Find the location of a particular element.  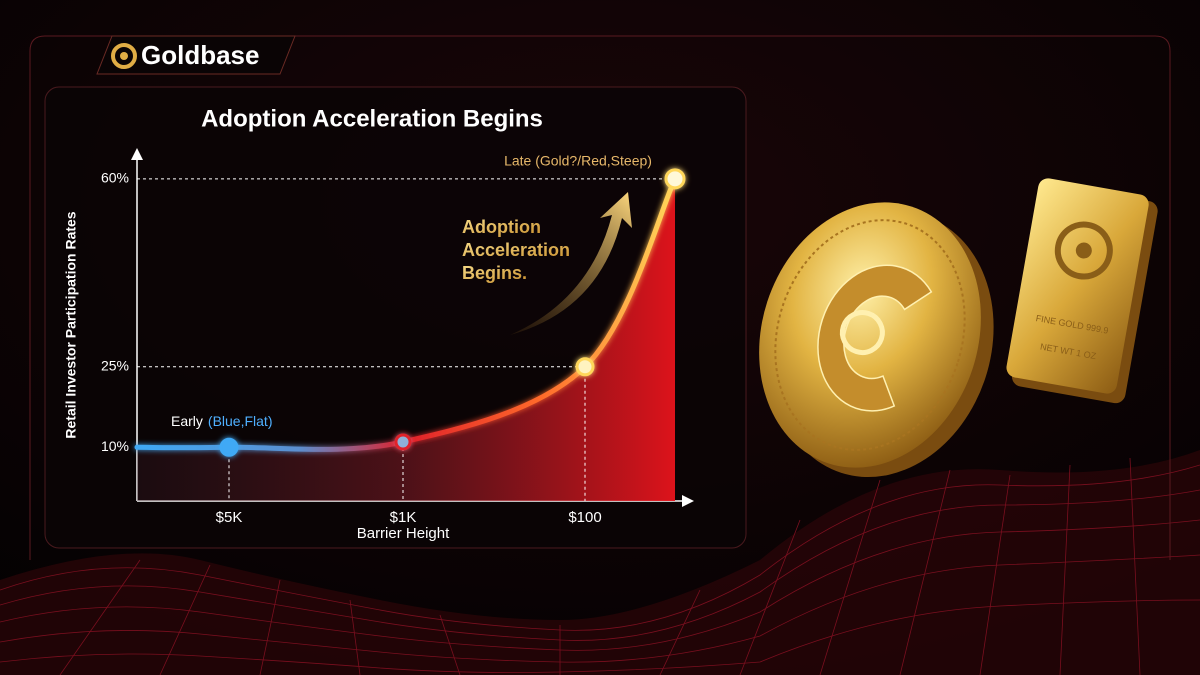

y-axis-label: Retail Investor Participation Rates is located at coordinates (71, 324).